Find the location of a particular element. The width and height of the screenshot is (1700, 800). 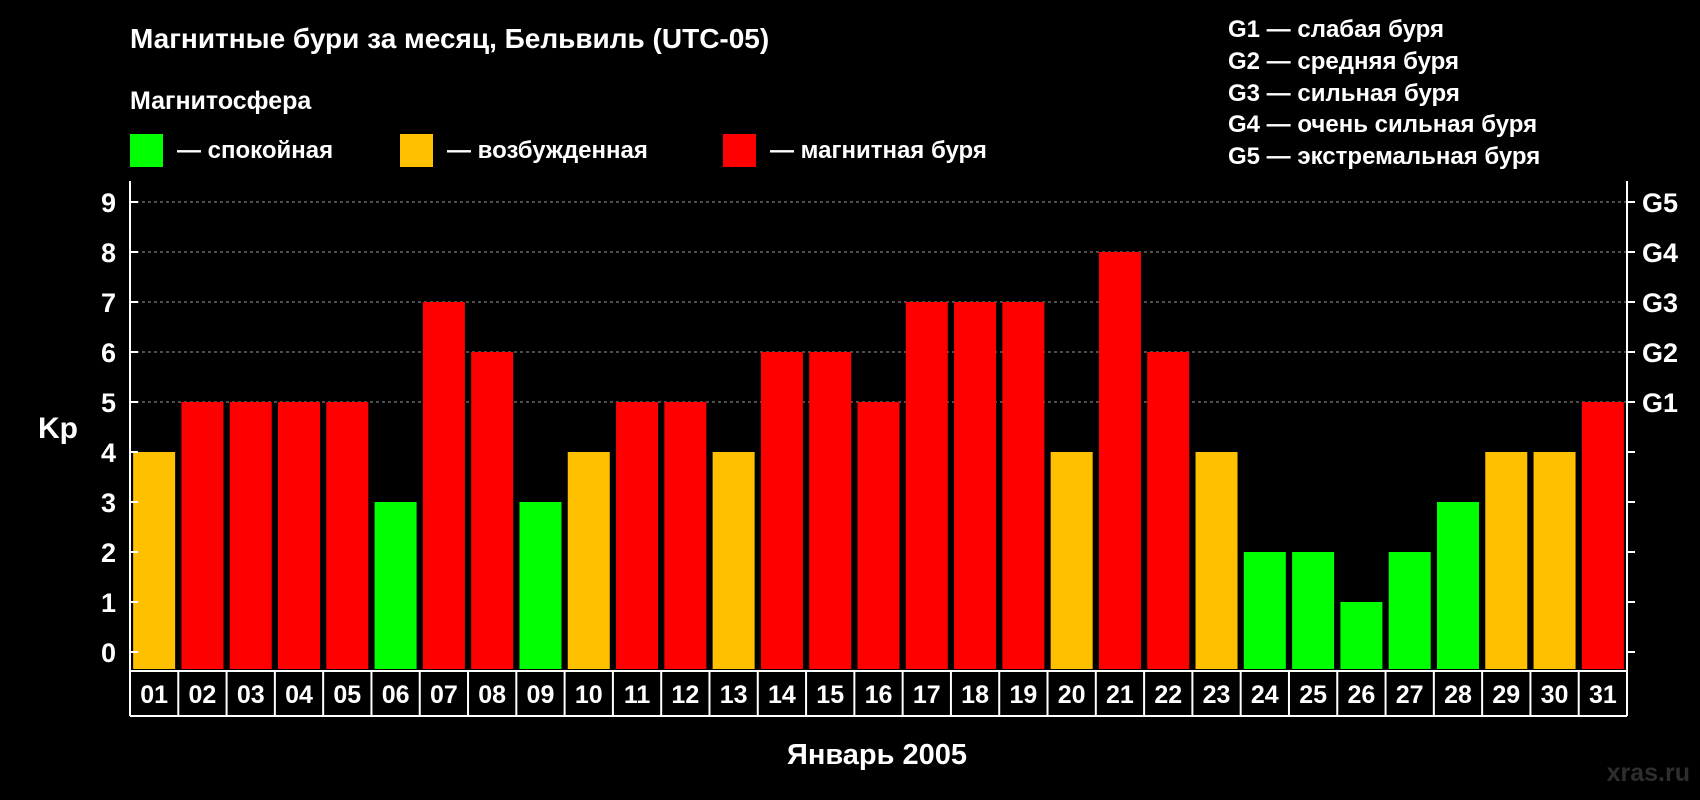

x-tick-label-09: 09 is located at coordinates (541, 695).